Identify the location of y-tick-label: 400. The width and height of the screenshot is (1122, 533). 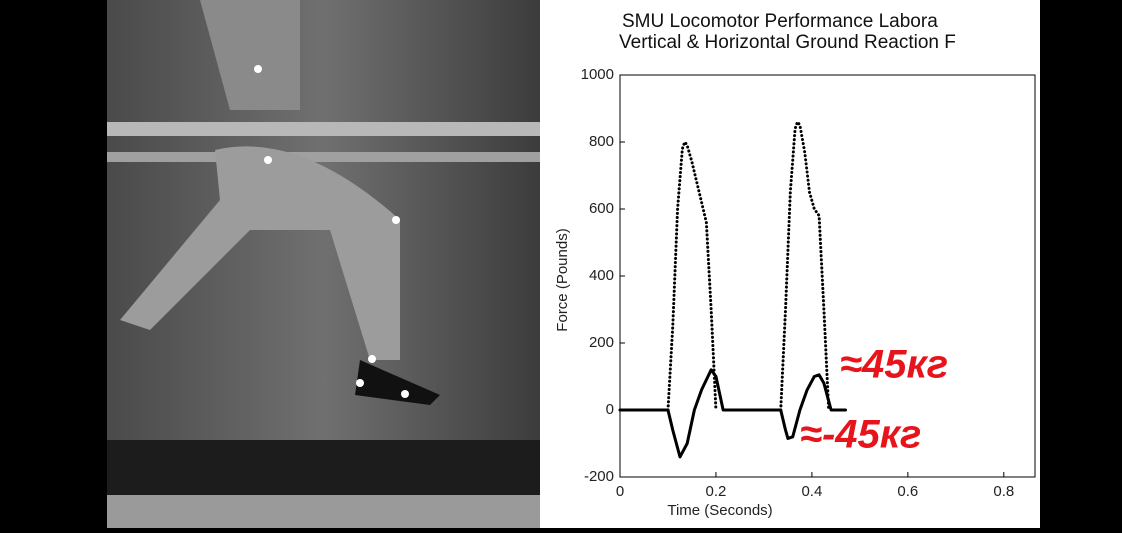
(601, 275).